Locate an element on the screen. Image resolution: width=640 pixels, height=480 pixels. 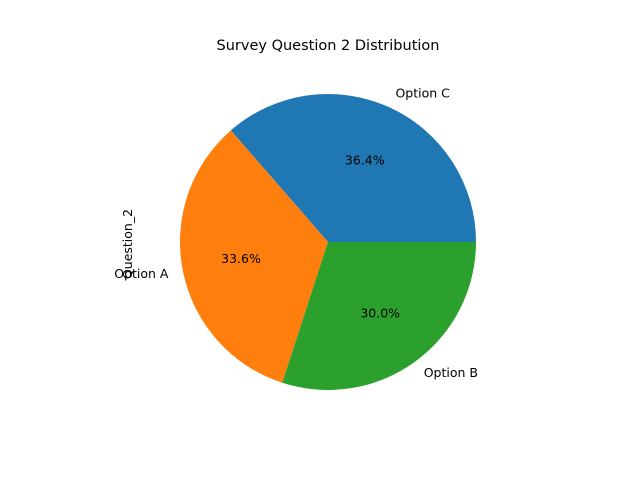
pie-slice-option-a is located at coordinates (253, 256).